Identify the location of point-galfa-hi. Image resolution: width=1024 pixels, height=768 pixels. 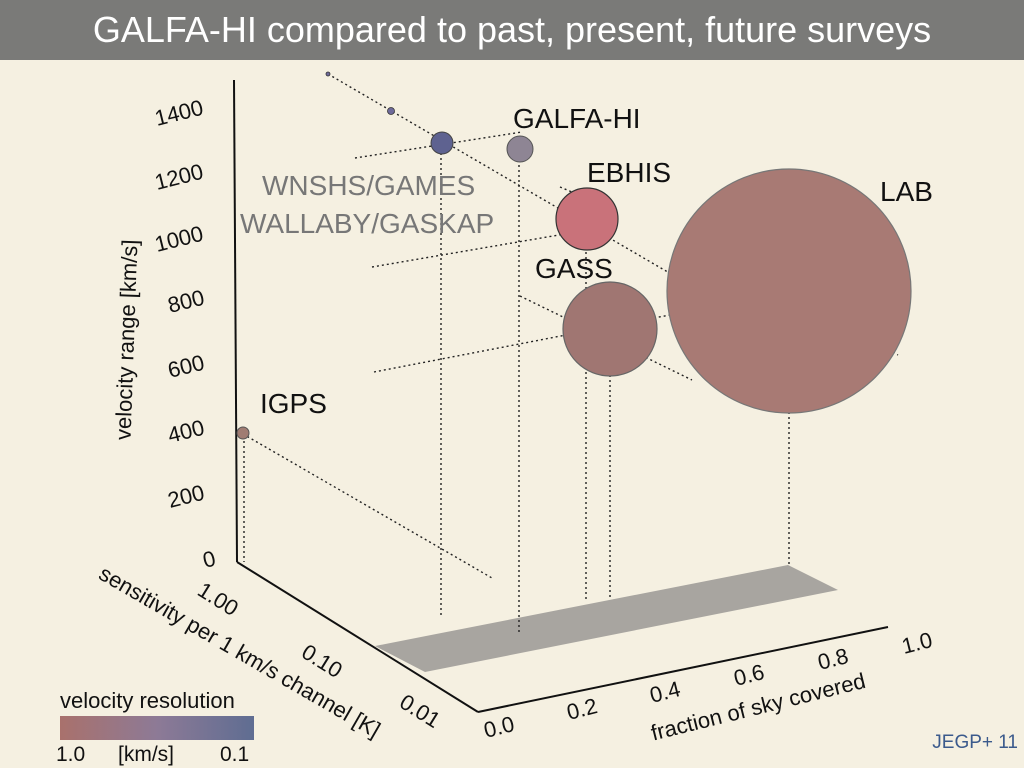
(520, 149).